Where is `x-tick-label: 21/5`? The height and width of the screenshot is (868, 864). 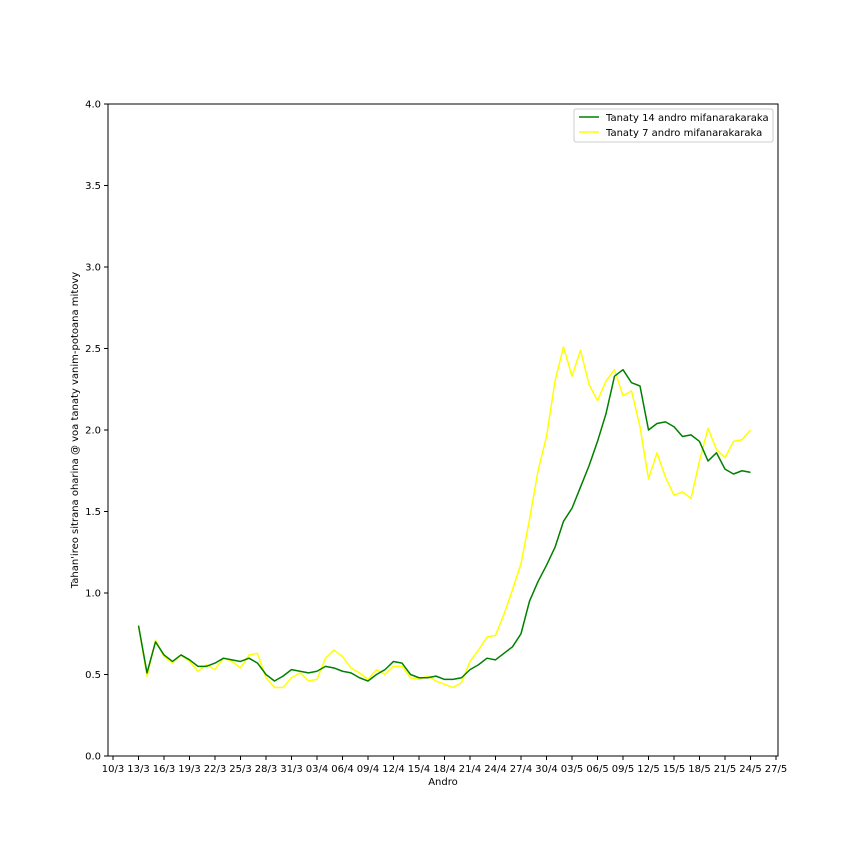
x-tick-label: 21/5 is located at coordinates (725, 769).